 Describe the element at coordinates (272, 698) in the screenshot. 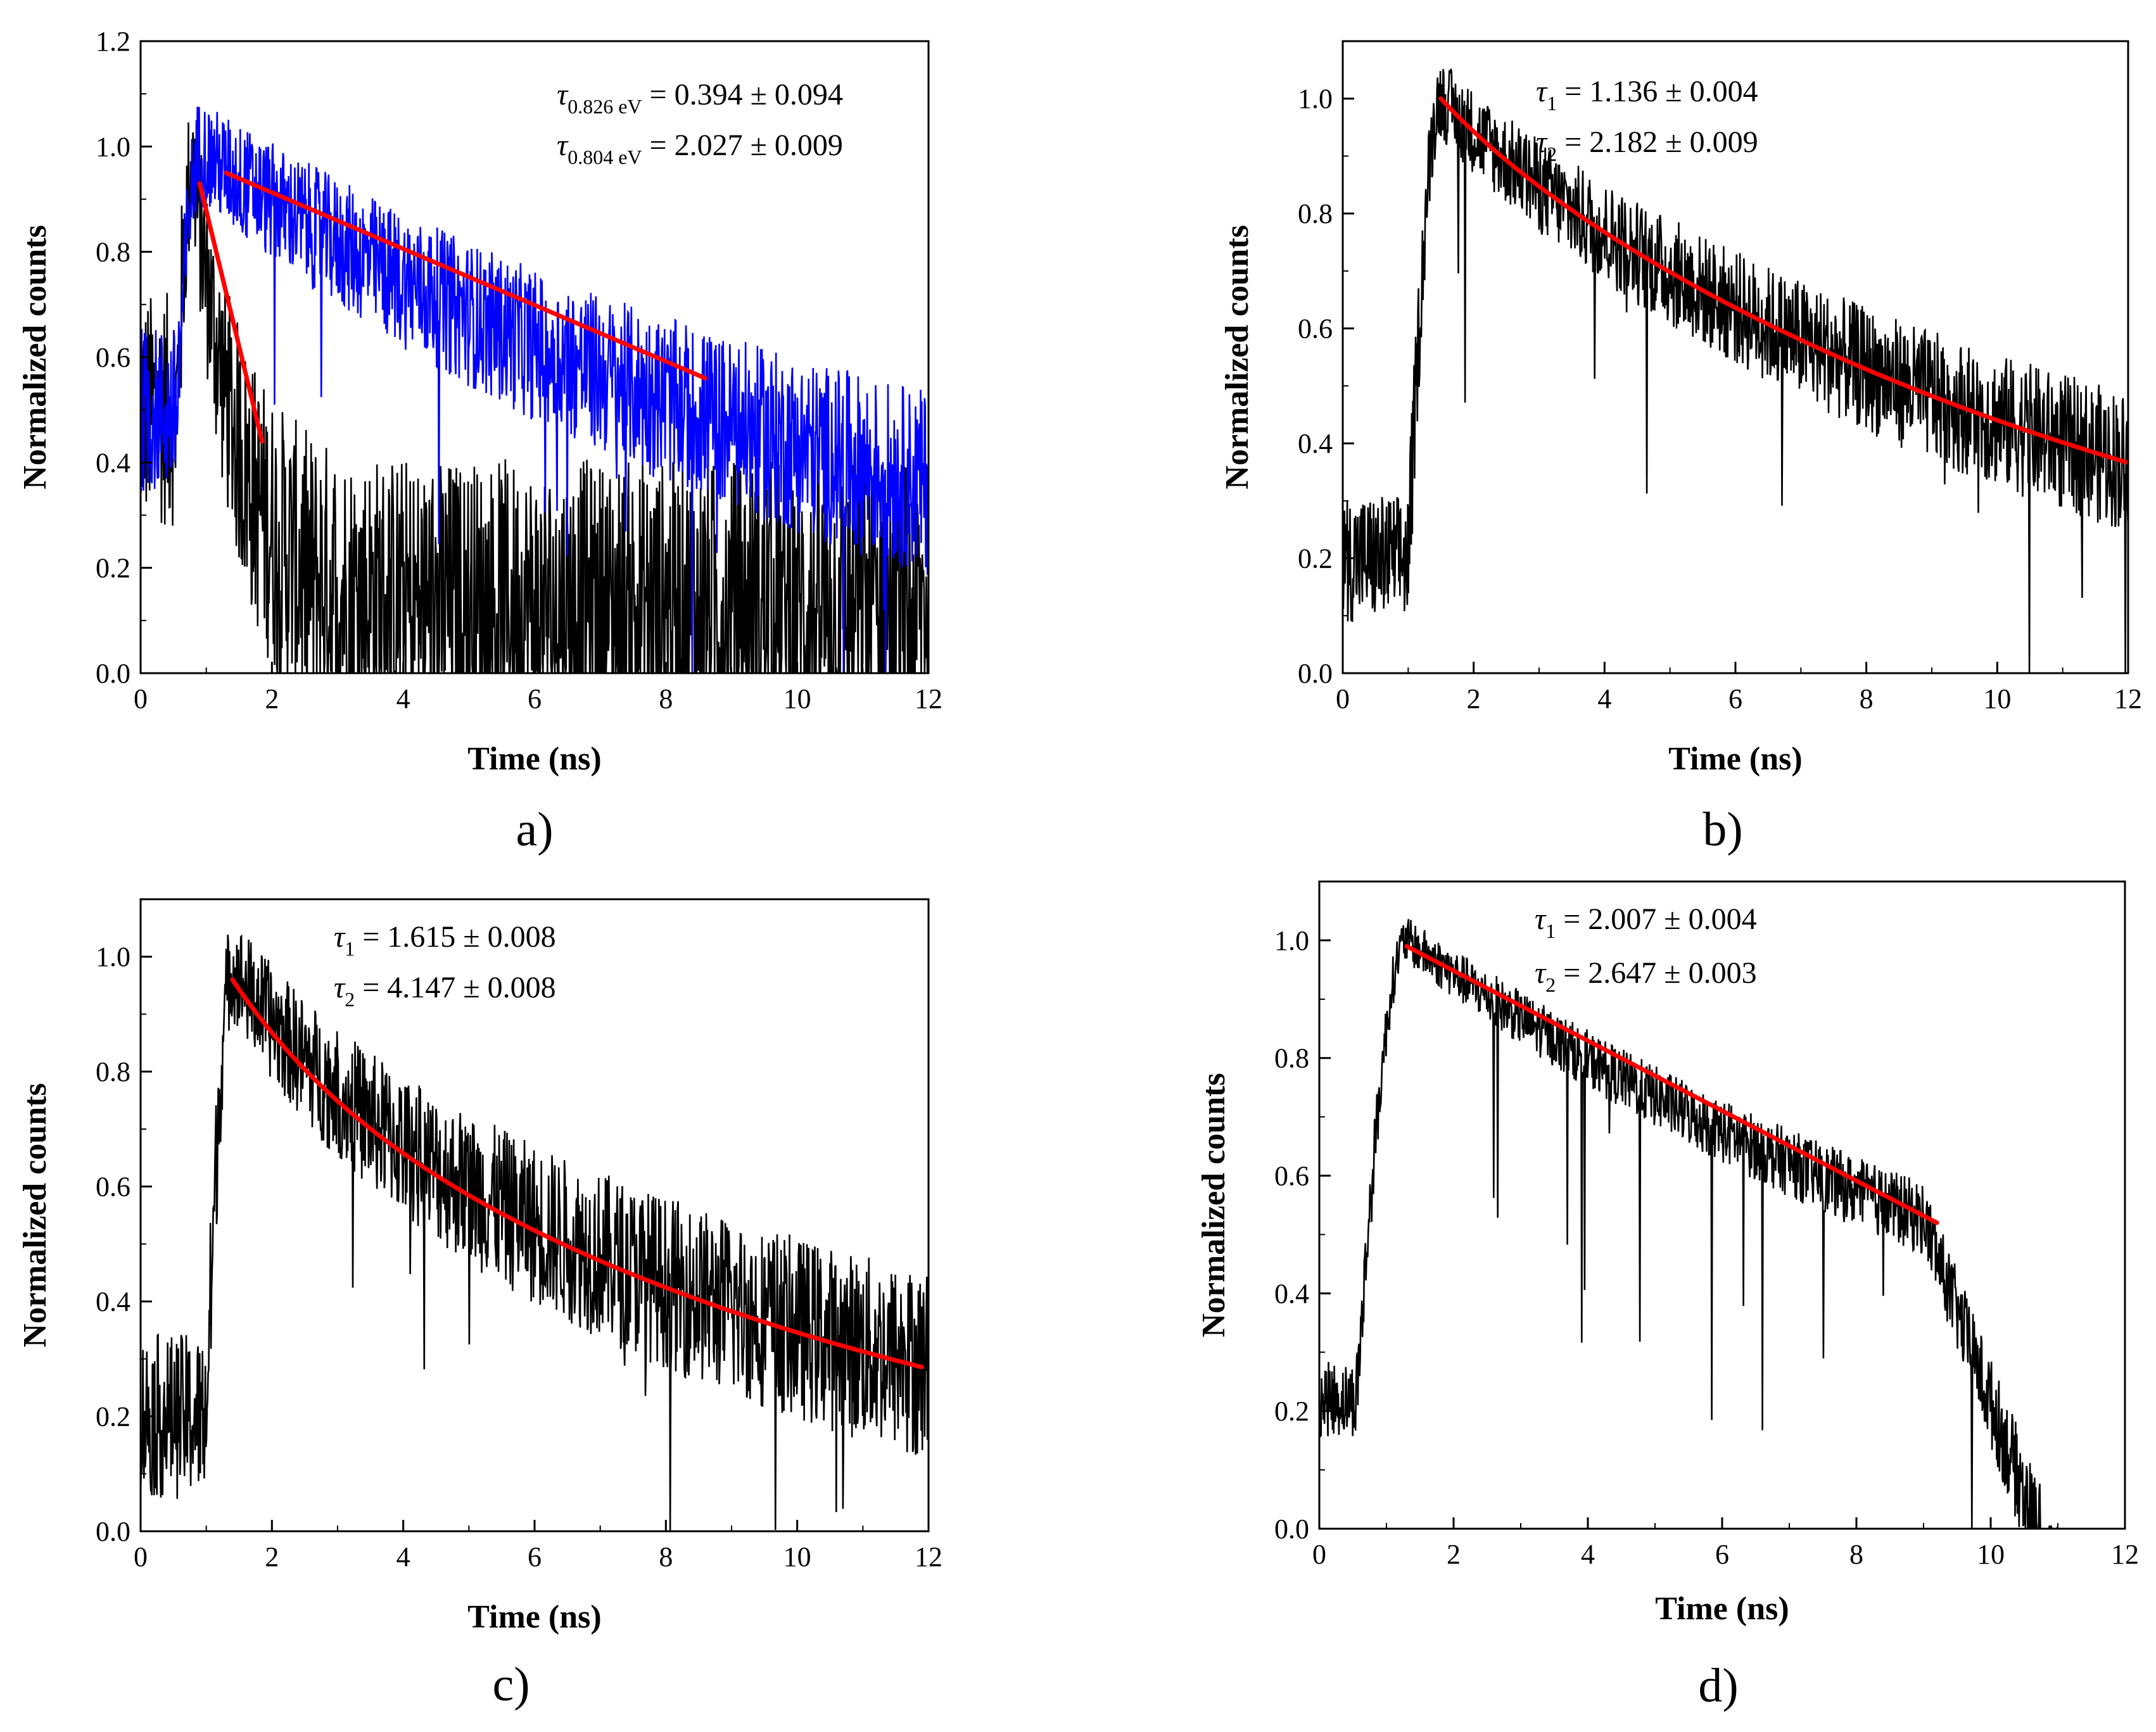

I see `panel-a-xtick-label: 2` at that location.